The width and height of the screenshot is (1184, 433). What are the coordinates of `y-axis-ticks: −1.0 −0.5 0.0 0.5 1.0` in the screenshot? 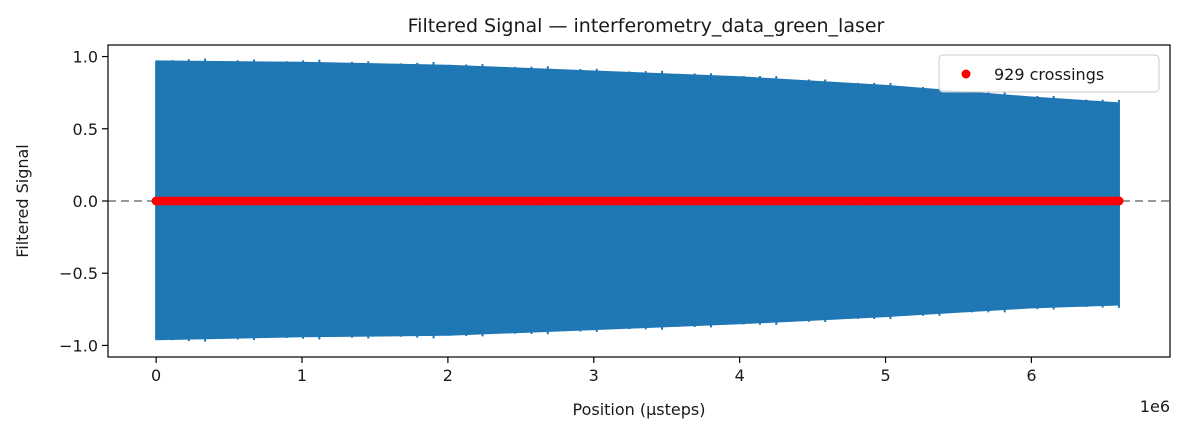 It's located at (83, 201).